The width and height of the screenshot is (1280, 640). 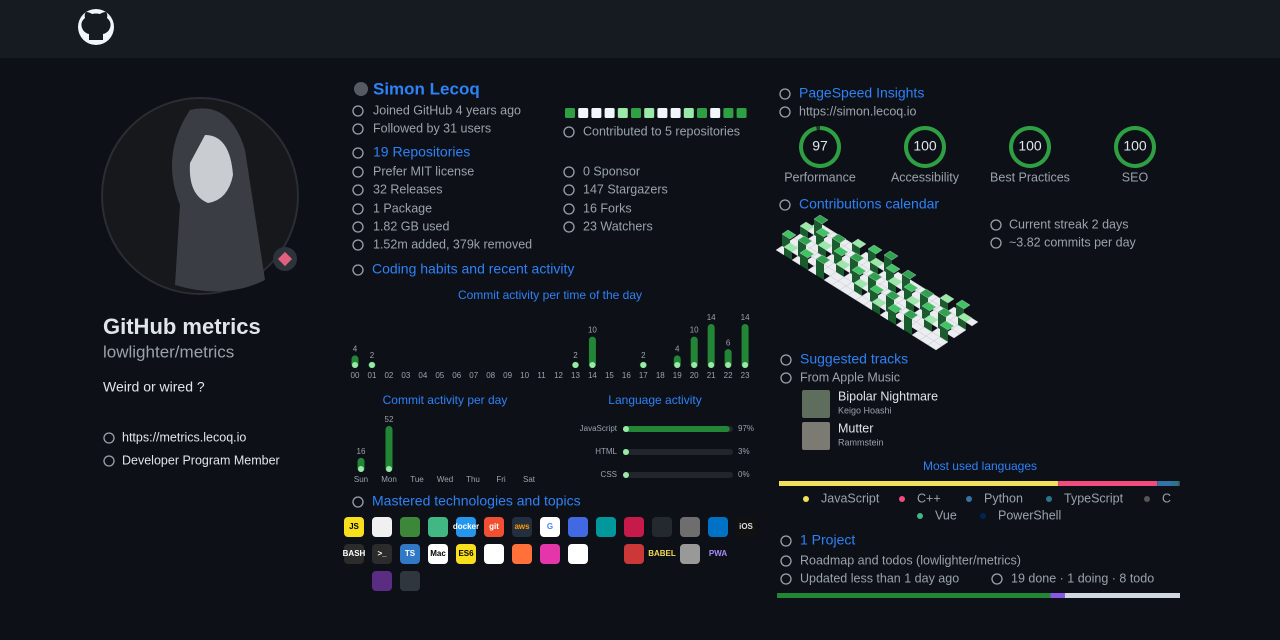 I want to click on value-label: 4, so click(x=355, y=349).